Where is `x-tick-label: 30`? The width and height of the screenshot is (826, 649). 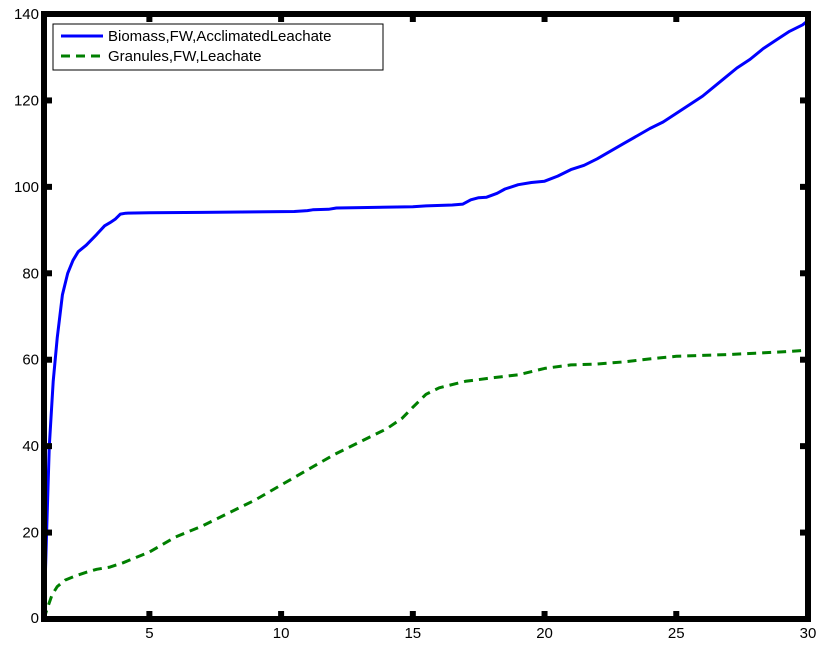
x-tick-label: 30 is located at coordinates (808, 633).